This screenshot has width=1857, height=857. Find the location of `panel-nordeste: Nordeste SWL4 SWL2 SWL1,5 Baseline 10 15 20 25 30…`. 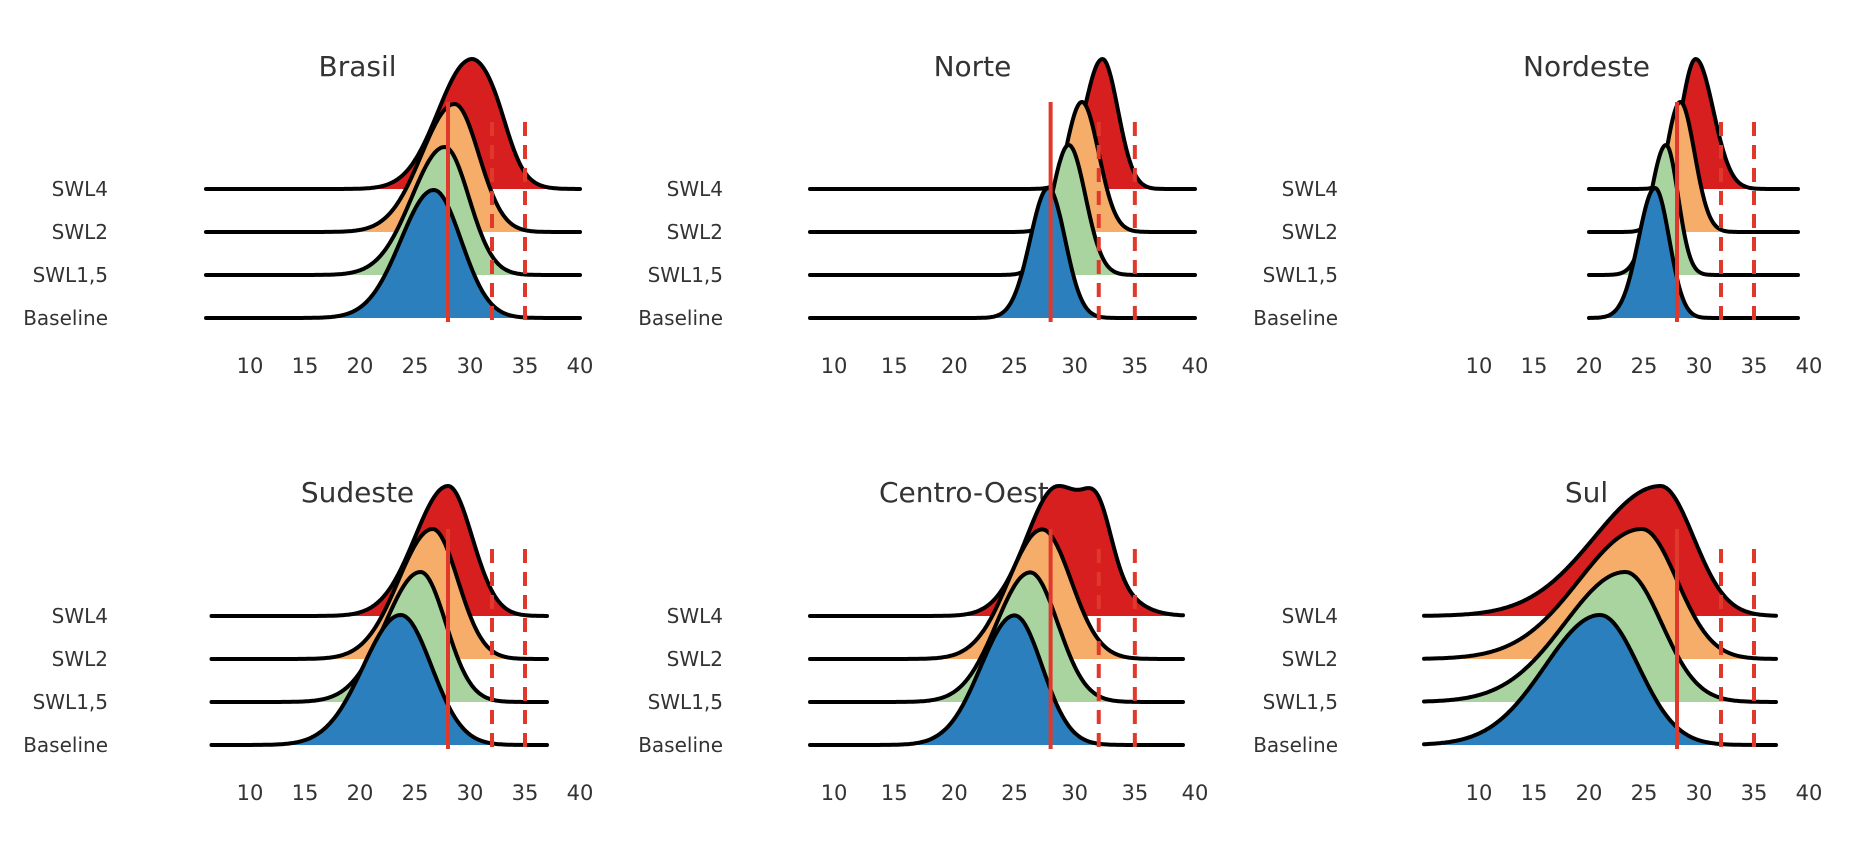

panel-nordeste: Nordeste SWL4 SWL2 SWL1,5 Baseline 10 15 20 25 30… is located at coordinates (1537, 214).